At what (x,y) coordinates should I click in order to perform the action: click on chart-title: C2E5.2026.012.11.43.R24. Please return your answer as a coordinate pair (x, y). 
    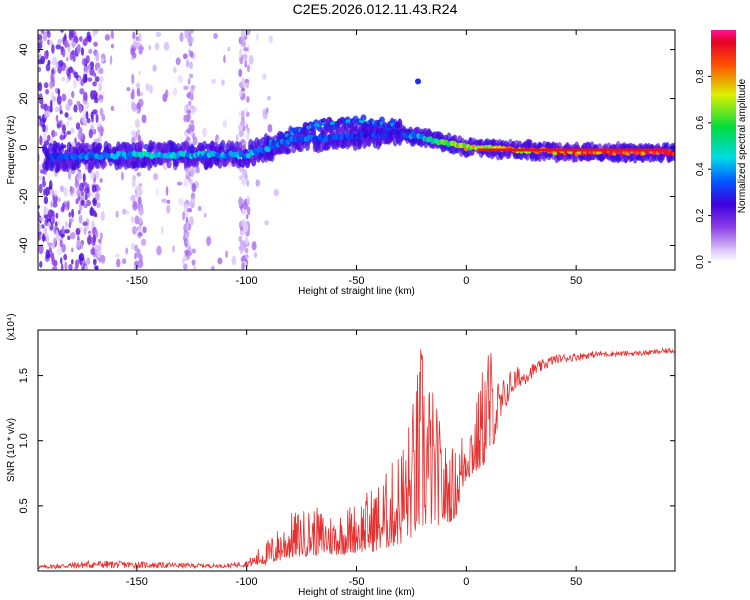
    Looking at the image, I should click on (375, 9).